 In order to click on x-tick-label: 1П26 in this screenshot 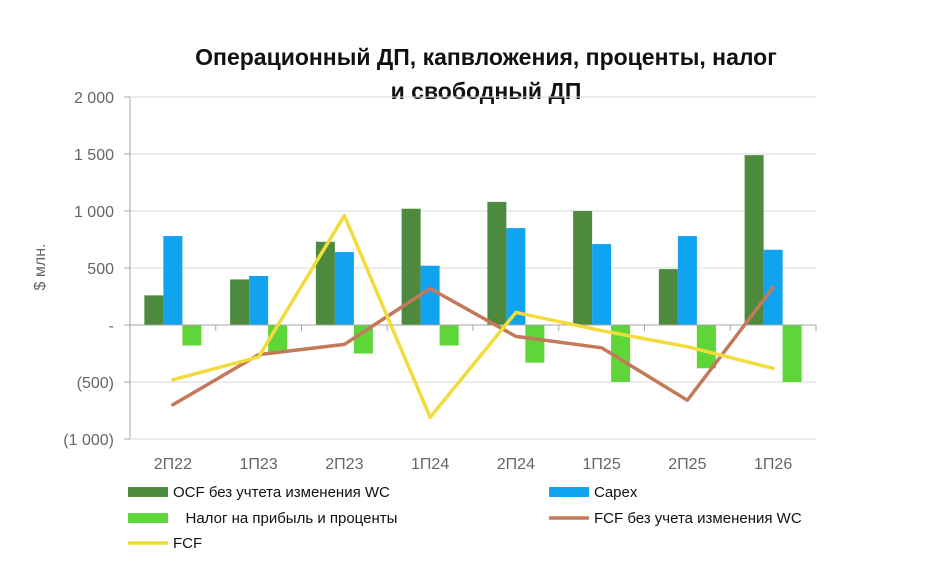, I will do `click(773, 464)`.